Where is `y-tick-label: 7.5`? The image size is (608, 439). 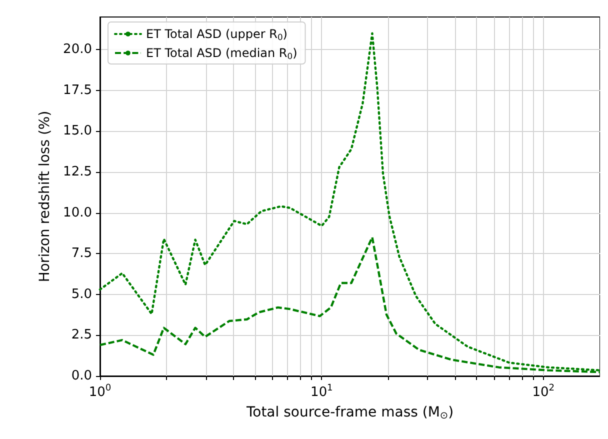
y-tick-label: 7.5 is located at coordinates (81, 254).